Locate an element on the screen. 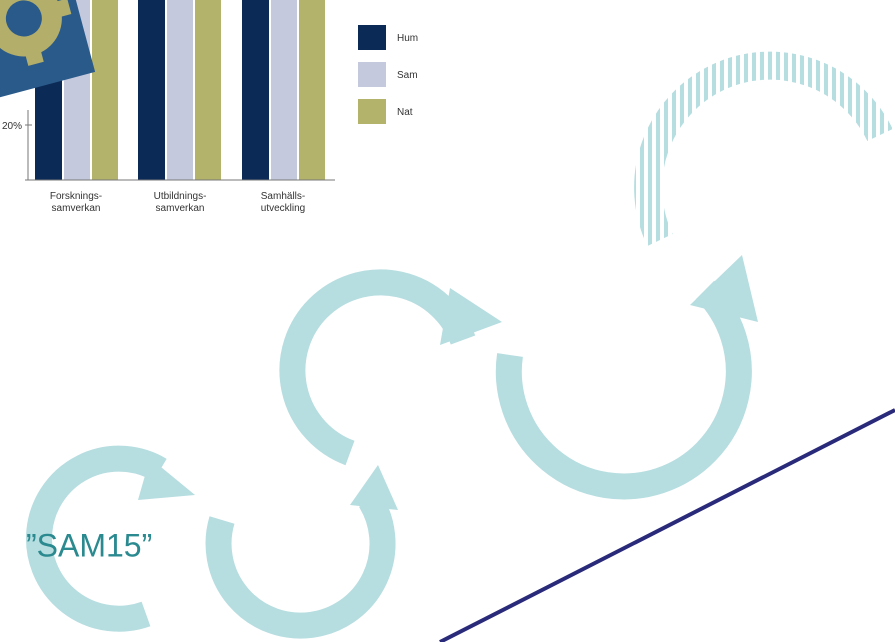 This screenshot has width=895, height=642. category-label: Forsknings- is located at coordinates (76, 196).